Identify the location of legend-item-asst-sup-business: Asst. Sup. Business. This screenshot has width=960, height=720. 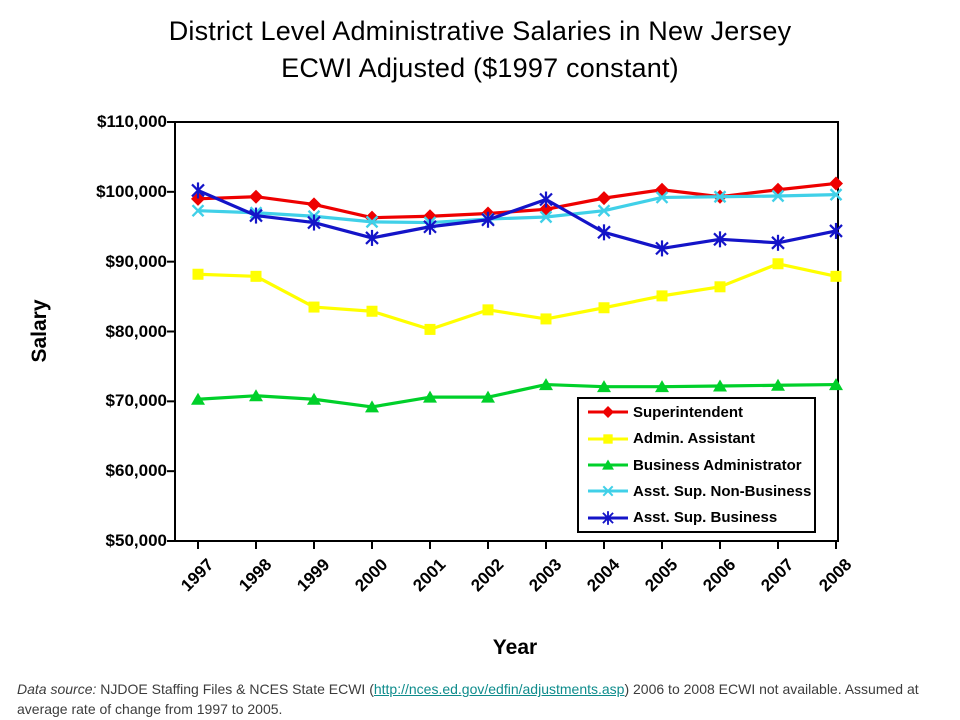
(696, 518).